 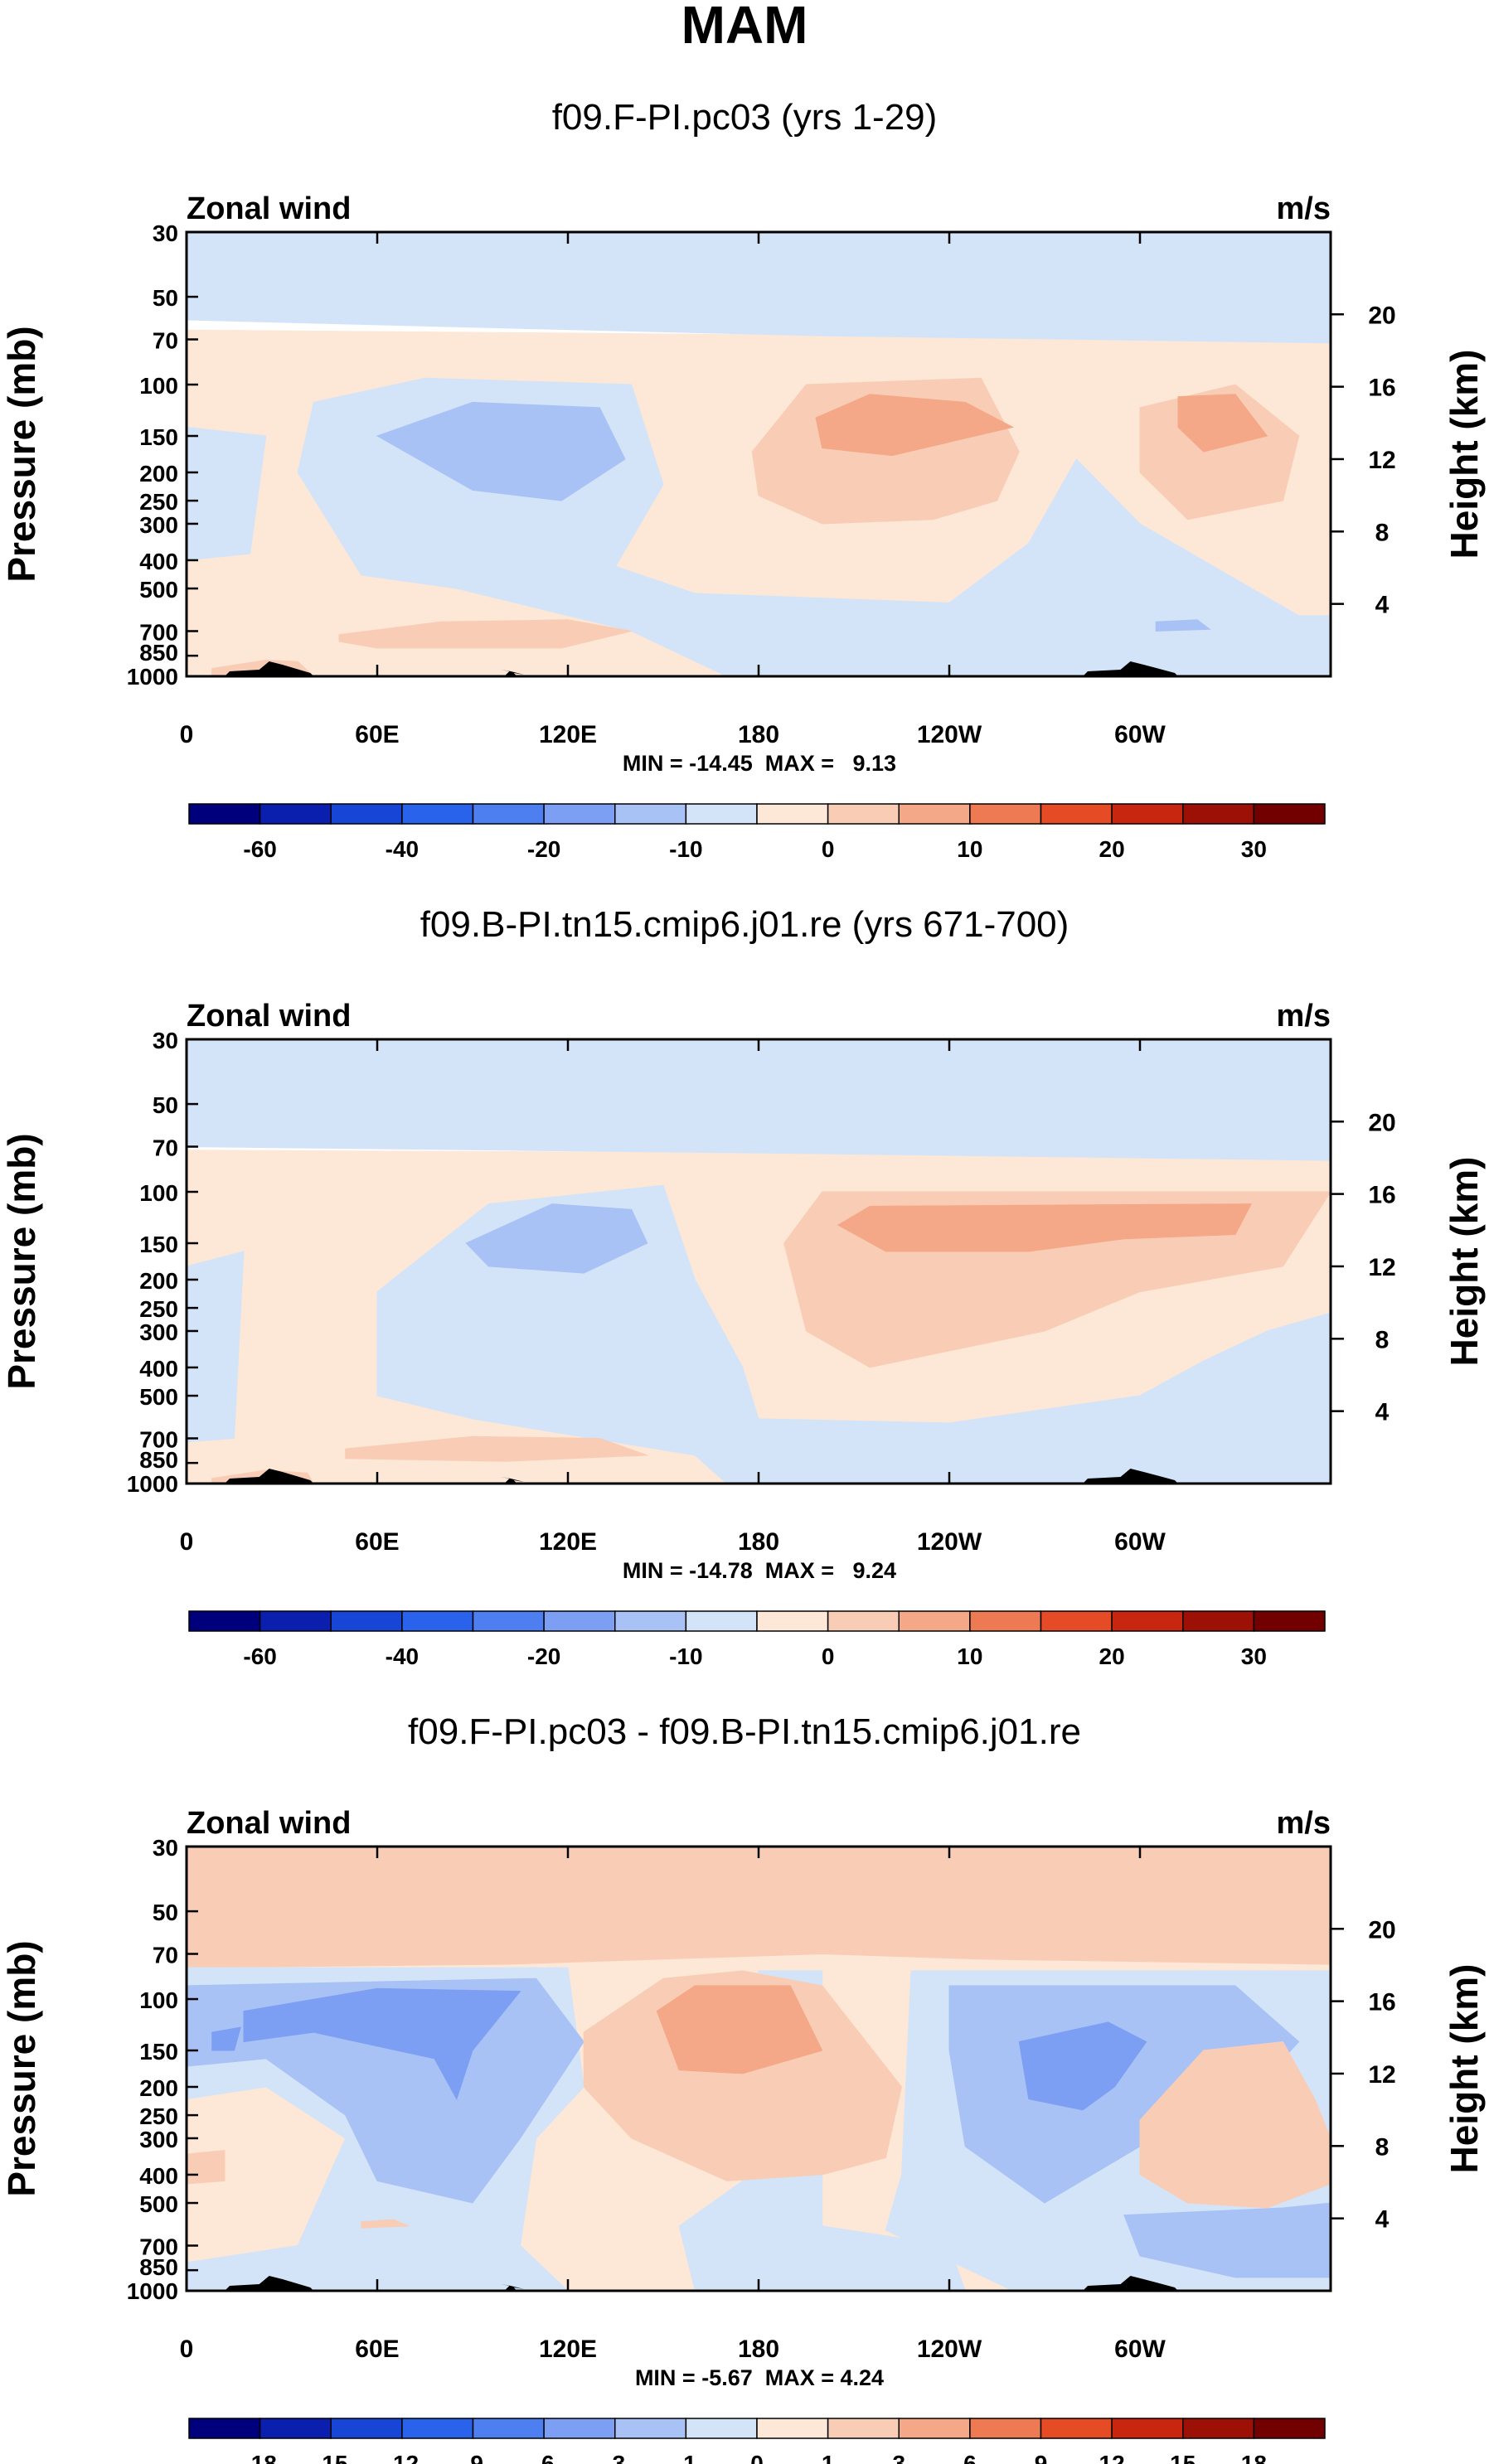 I want to click on colorbar-label: 3, so click(x=898, y=2457).